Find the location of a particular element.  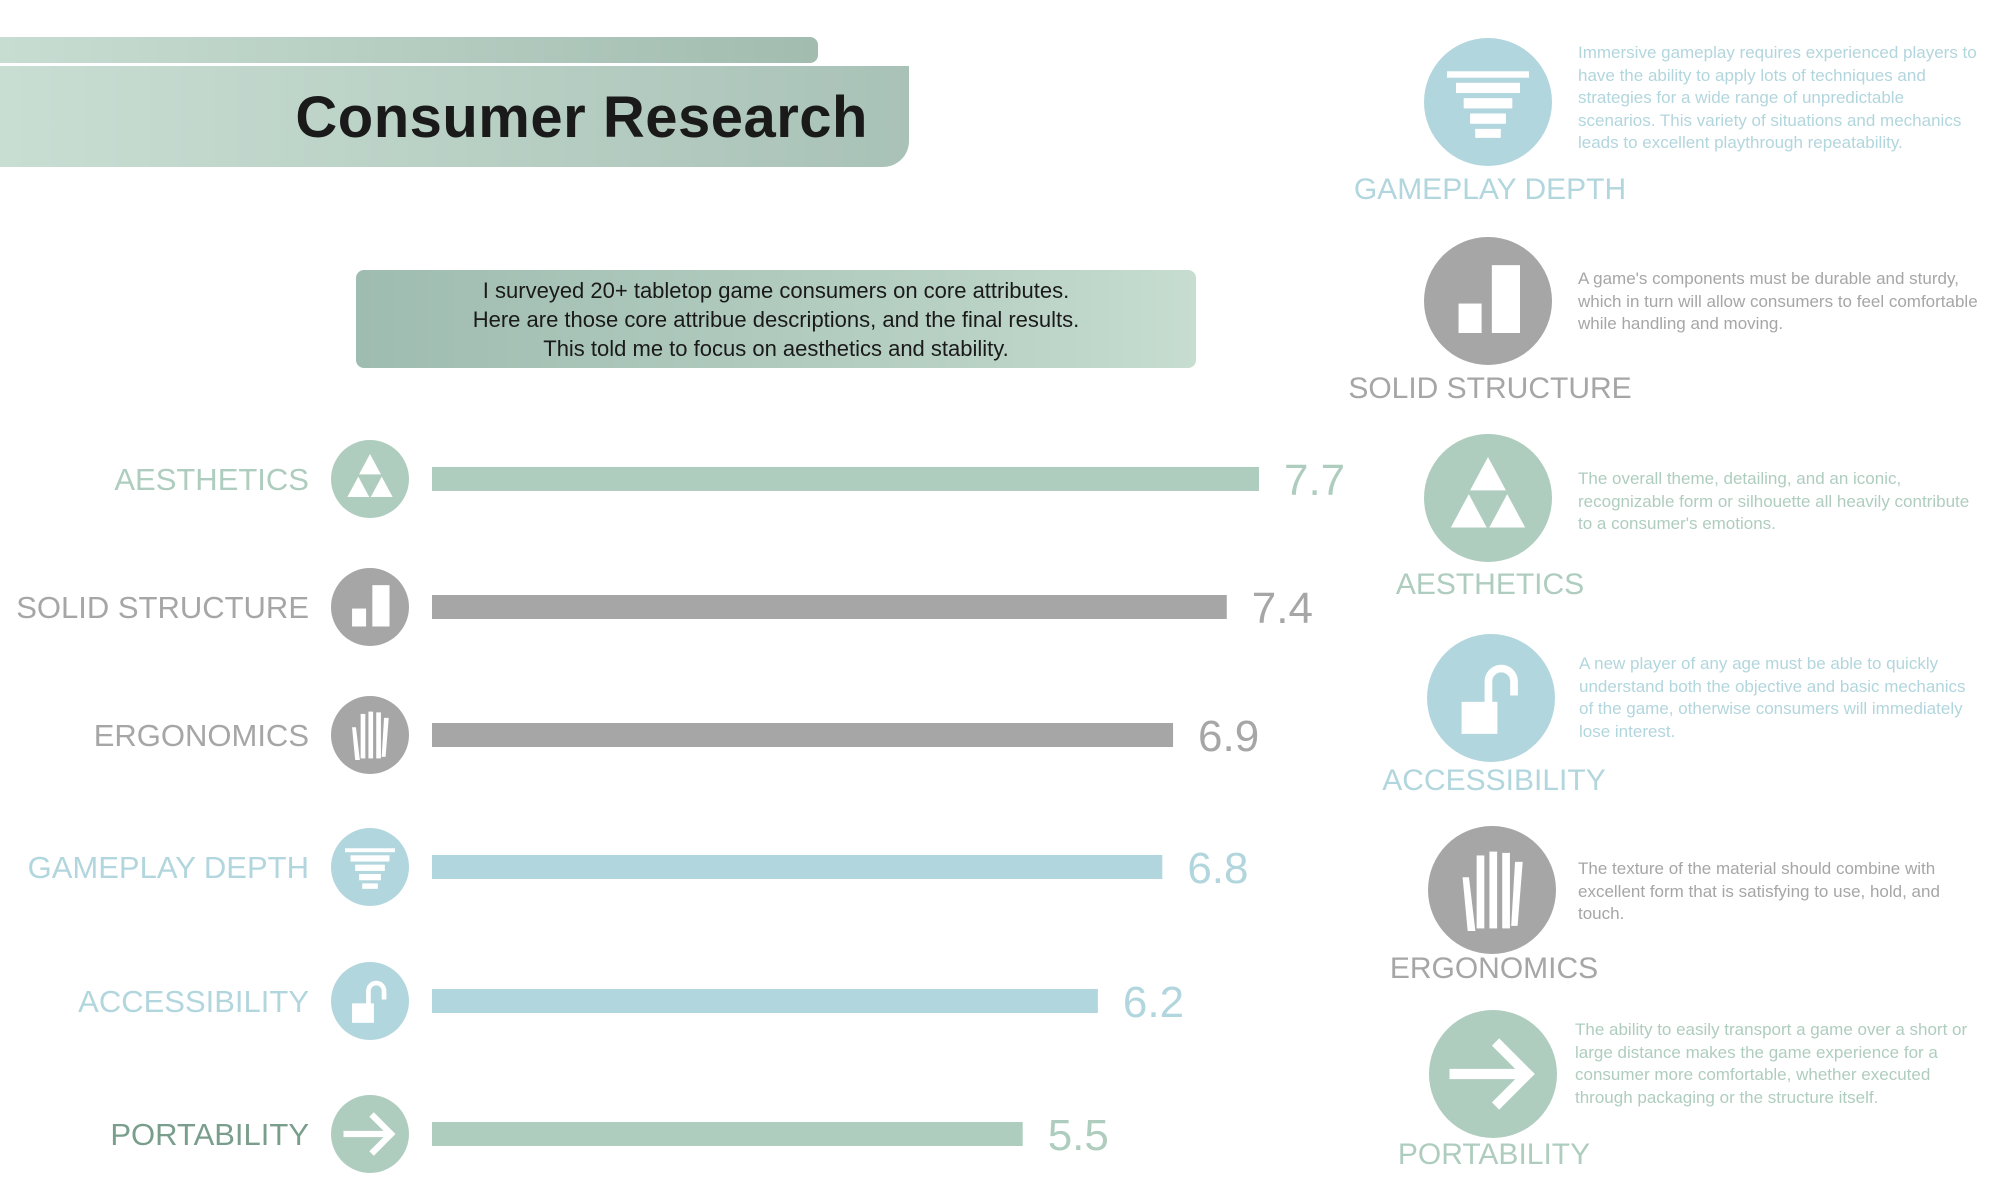

title-banner: Consumer Research is located at coordinates (454, 116).